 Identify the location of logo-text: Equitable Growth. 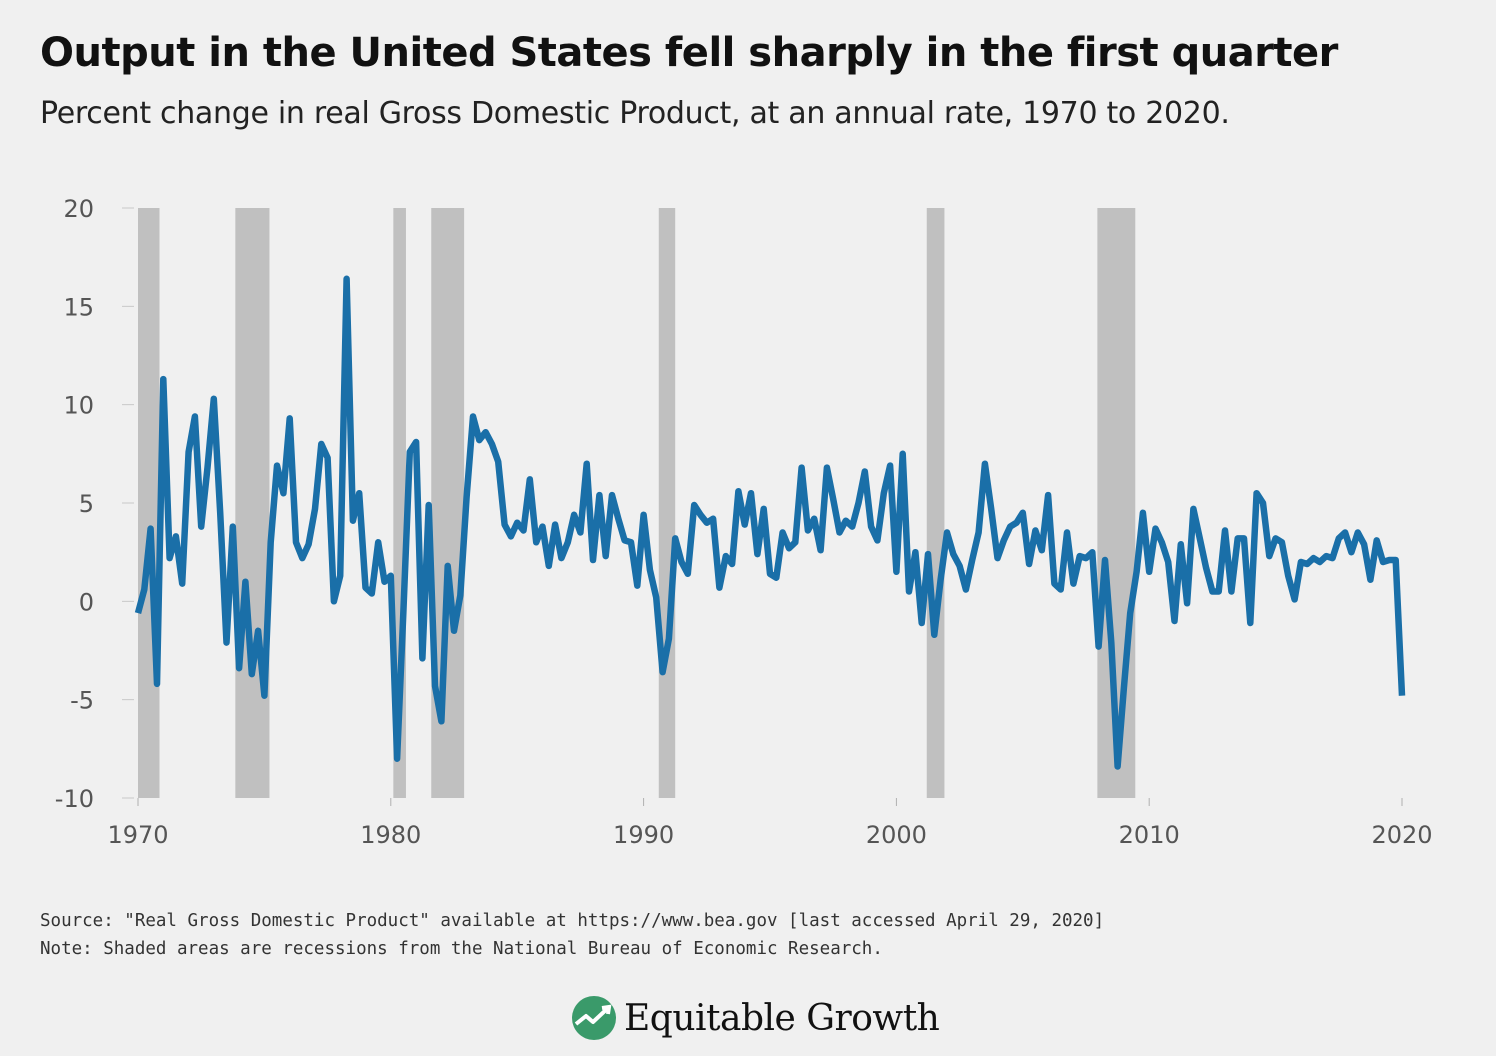
(782, 1018).